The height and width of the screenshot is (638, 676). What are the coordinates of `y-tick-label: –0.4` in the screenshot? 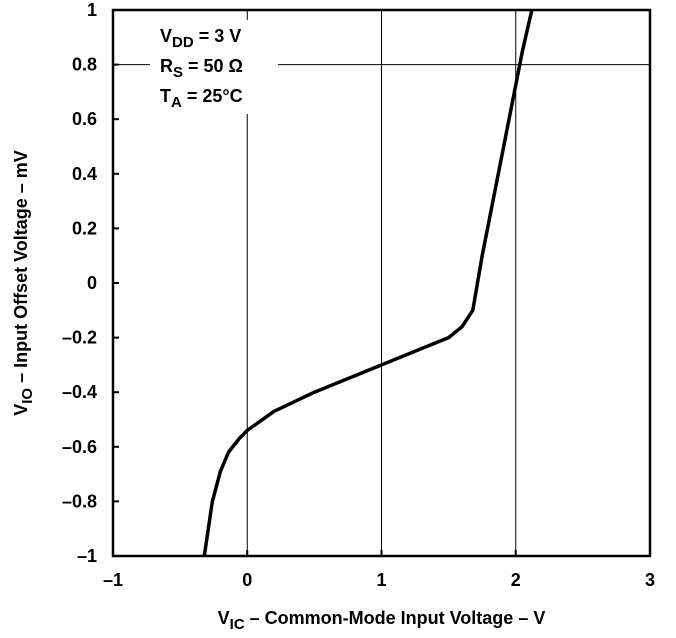 It's located at (79, 392).